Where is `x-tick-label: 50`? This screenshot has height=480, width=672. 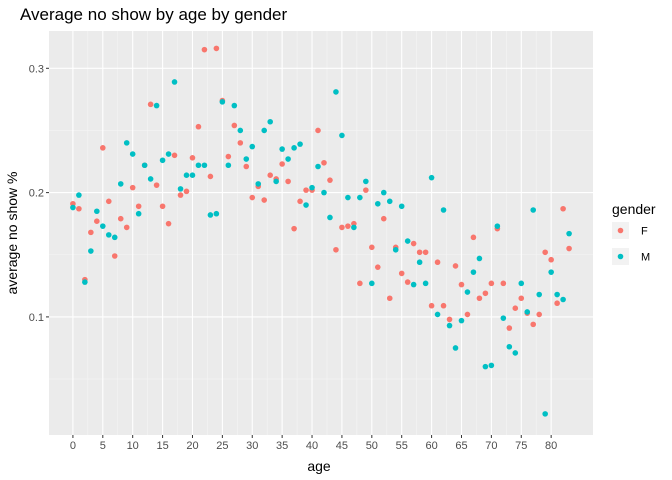
x-tick-label: 50 is located at coordinates (372, 446).